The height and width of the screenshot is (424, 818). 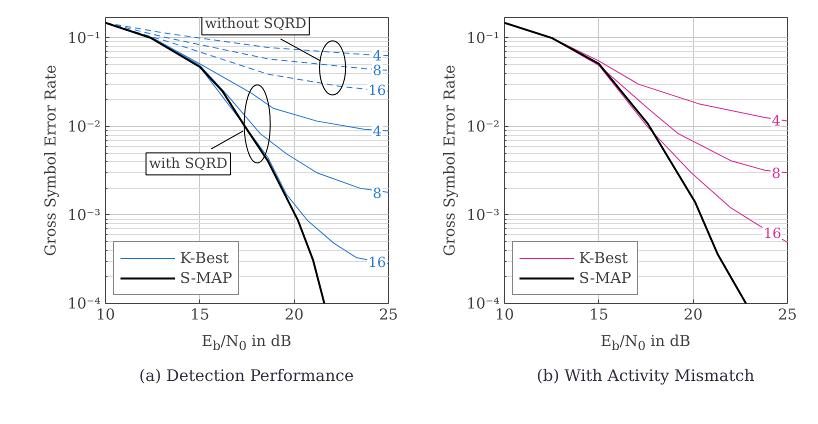 I want to click on annotation: without SQRD, so click(x=255, y=24).